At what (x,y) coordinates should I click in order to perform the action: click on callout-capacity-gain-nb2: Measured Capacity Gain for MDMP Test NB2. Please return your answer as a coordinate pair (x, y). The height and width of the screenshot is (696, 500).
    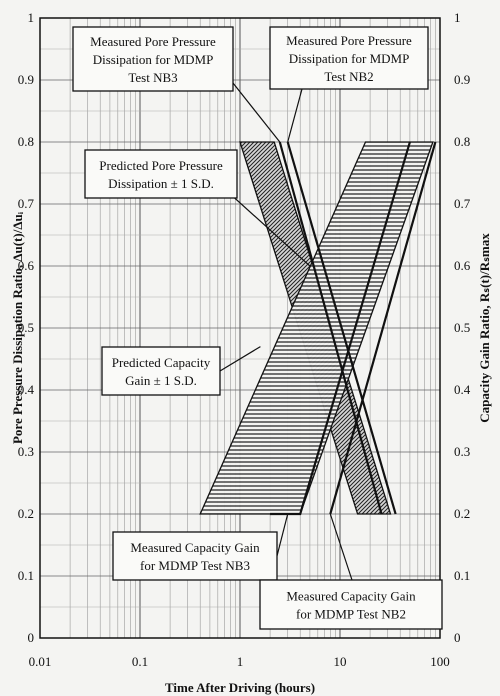
    Looking at the image, I should click on (351, 571).